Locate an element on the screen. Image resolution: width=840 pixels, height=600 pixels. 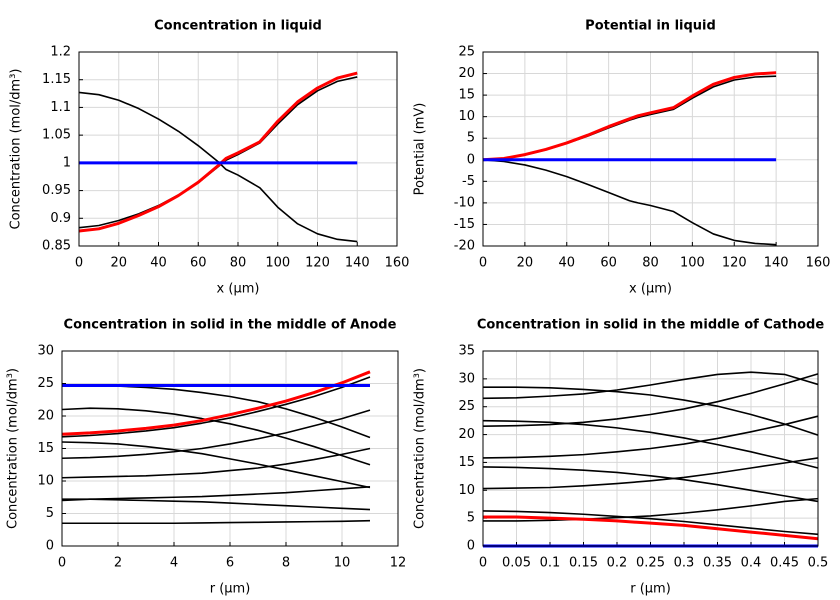
x-tick-label: 0.3 is located at coordinates (684, 563).